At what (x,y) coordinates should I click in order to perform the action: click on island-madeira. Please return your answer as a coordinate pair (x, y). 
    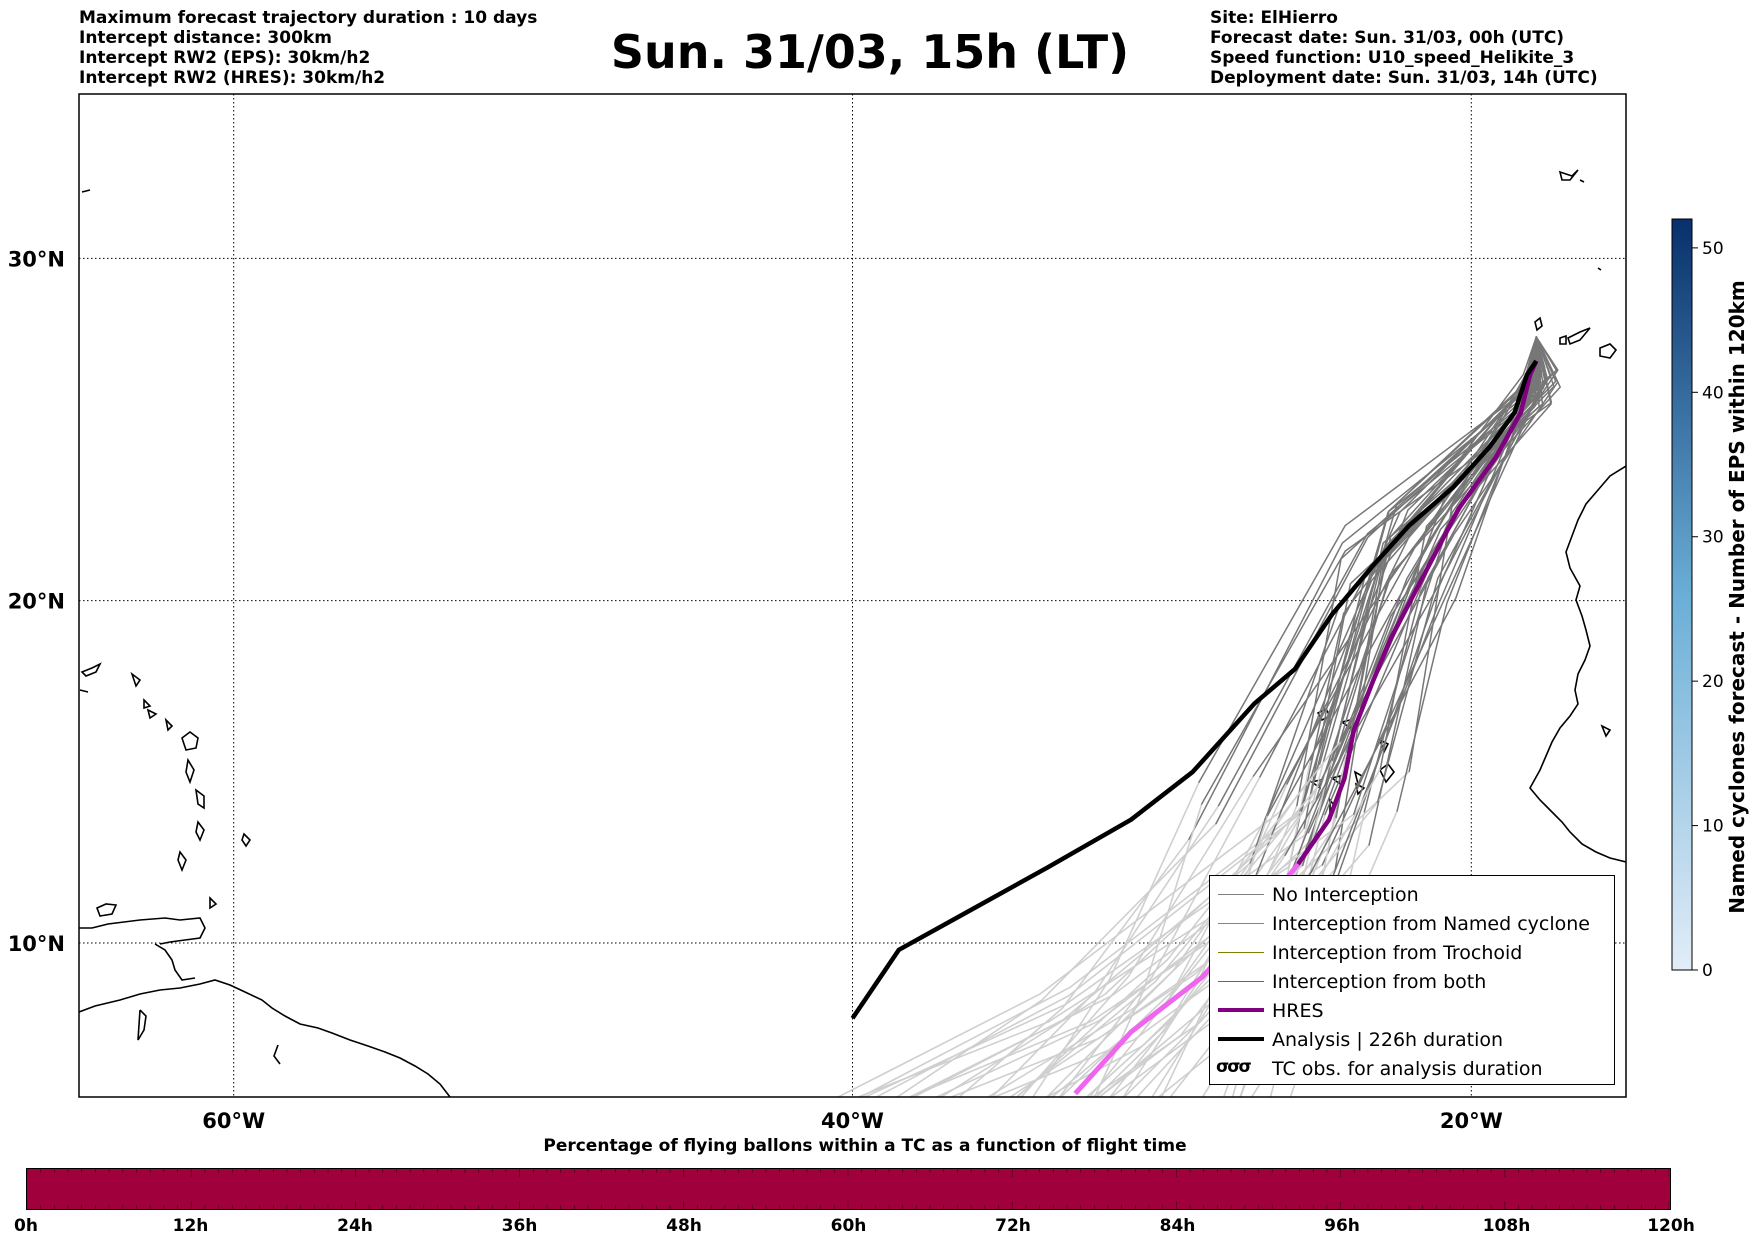
    Looking at the image, I should click on (1568, 175).